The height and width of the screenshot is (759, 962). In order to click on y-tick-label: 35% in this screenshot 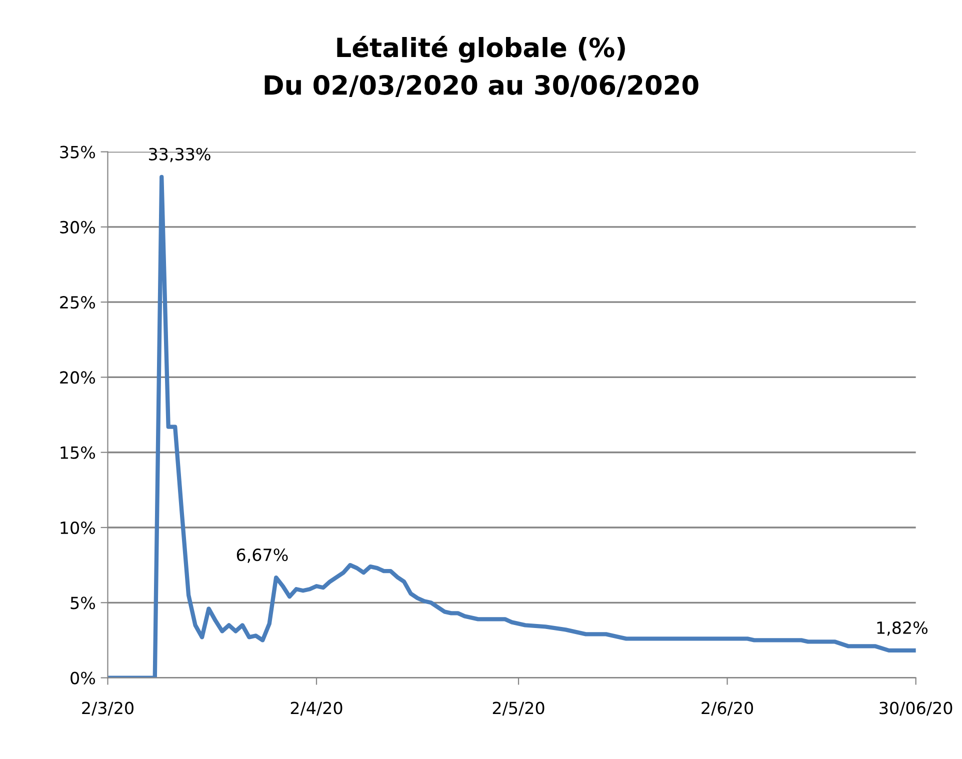, I will do `click(78, 152)`.